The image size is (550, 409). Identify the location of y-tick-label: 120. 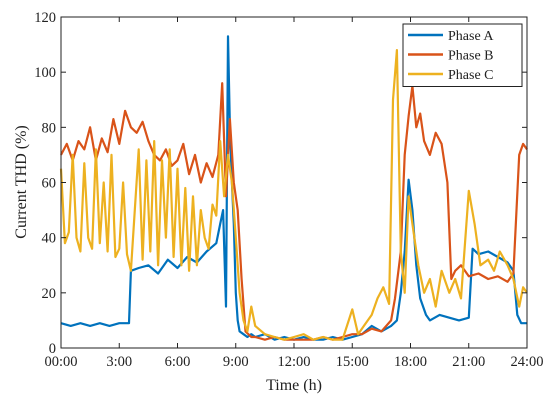
(45, 18).